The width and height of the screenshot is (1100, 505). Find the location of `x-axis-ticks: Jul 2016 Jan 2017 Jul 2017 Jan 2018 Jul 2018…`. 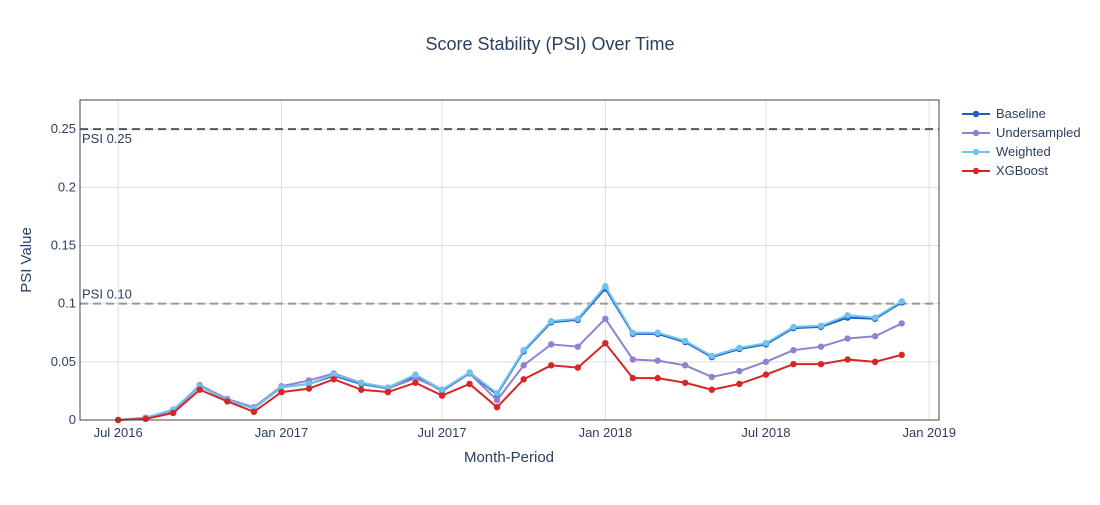

x-axis-ticks: Jul 2016 Jan 2017 Jul 2017 Jan 2018 Jul 2018… is located at coordinates (525, 432).